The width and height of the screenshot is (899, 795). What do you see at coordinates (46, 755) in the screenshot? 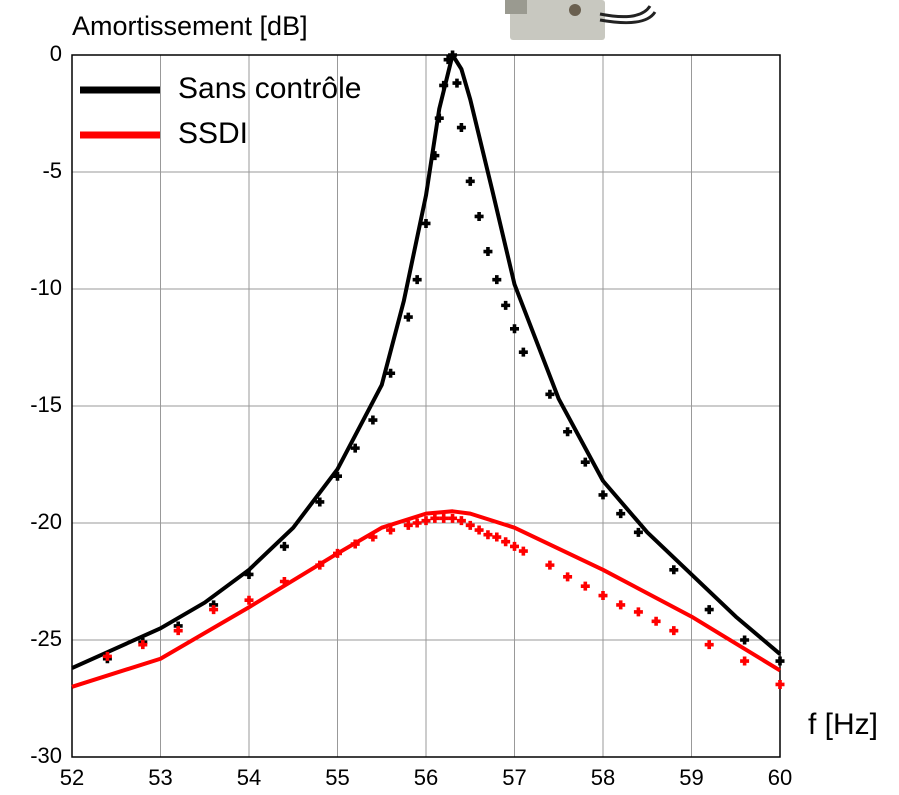
I see `y-tick-label: -30` at bounding box center [46, 755].